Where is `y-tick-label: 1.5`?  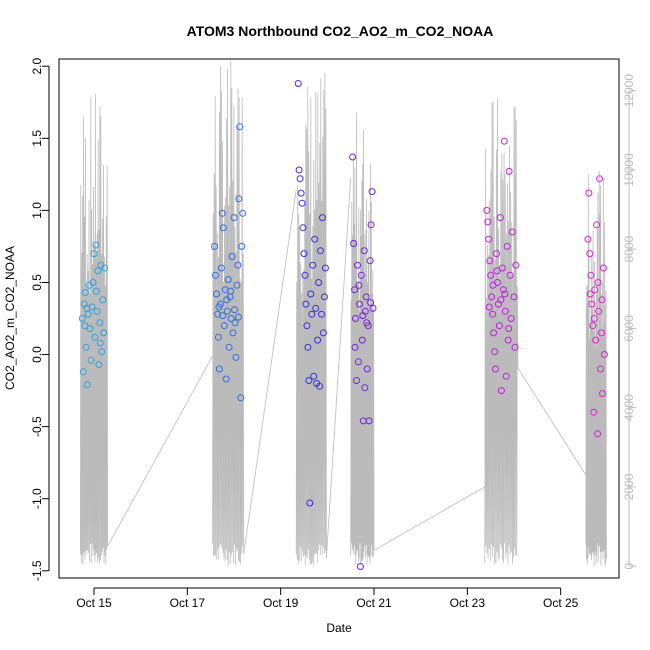 y-tick-label: 1.5 is located at coordinates (37, 138).